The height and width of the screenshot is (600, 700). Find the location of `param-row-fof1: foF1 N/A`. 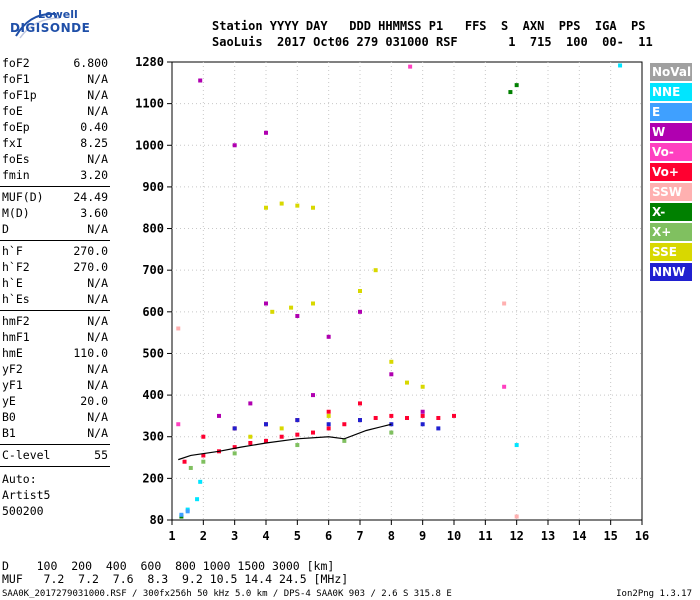

param-row-fof1: foF1 N/A is located at coordinates (55, 80).